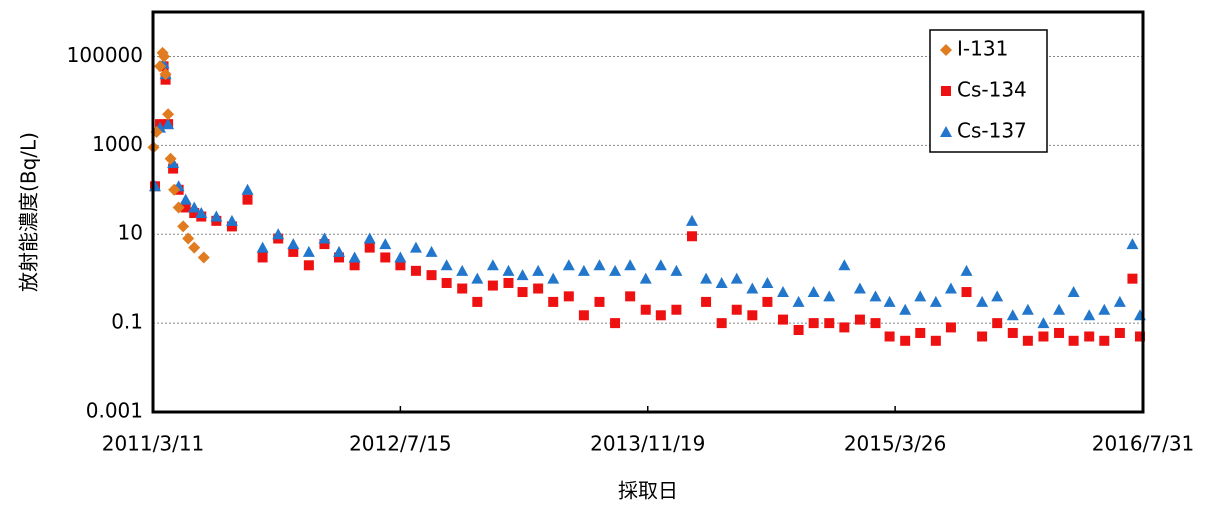  What do you see at coordinates (130, 233) in the screenshot?
I see `y-tick-label: 10` at bounding box center [130, 233].